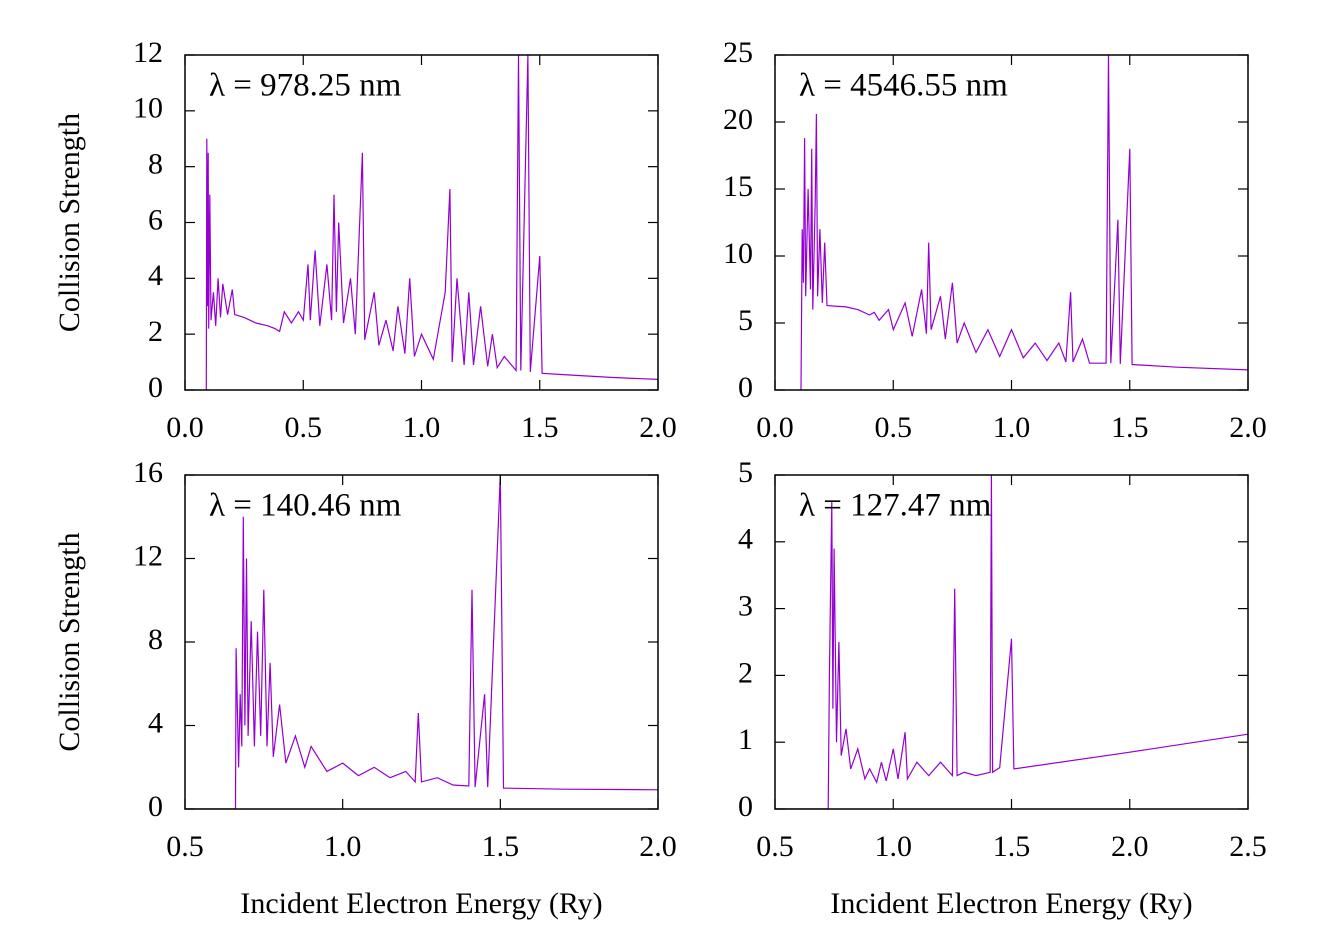 The width and height of the screenshot is (1327, 941). Describe the element at coordinates (1248, 846) in the screenshot. I see `x-tick-label: 2.5` at that location.